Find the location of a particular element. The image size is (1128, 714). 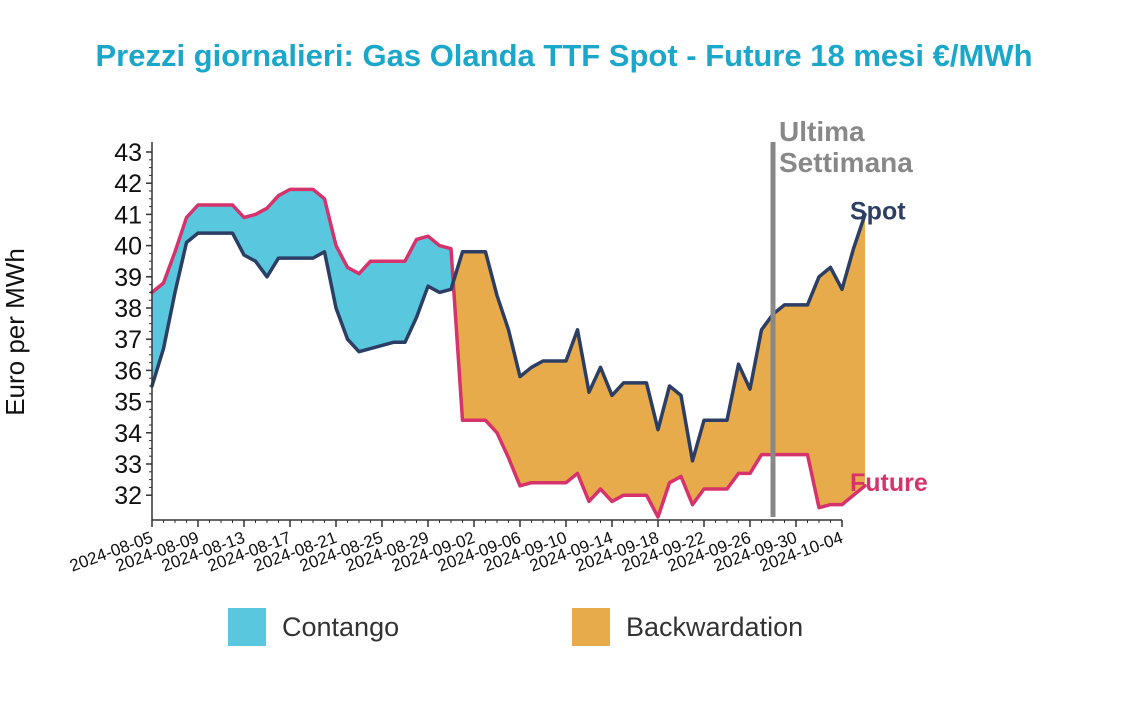

y-tick-label-36: 36 is located at coordinates (128, 371).